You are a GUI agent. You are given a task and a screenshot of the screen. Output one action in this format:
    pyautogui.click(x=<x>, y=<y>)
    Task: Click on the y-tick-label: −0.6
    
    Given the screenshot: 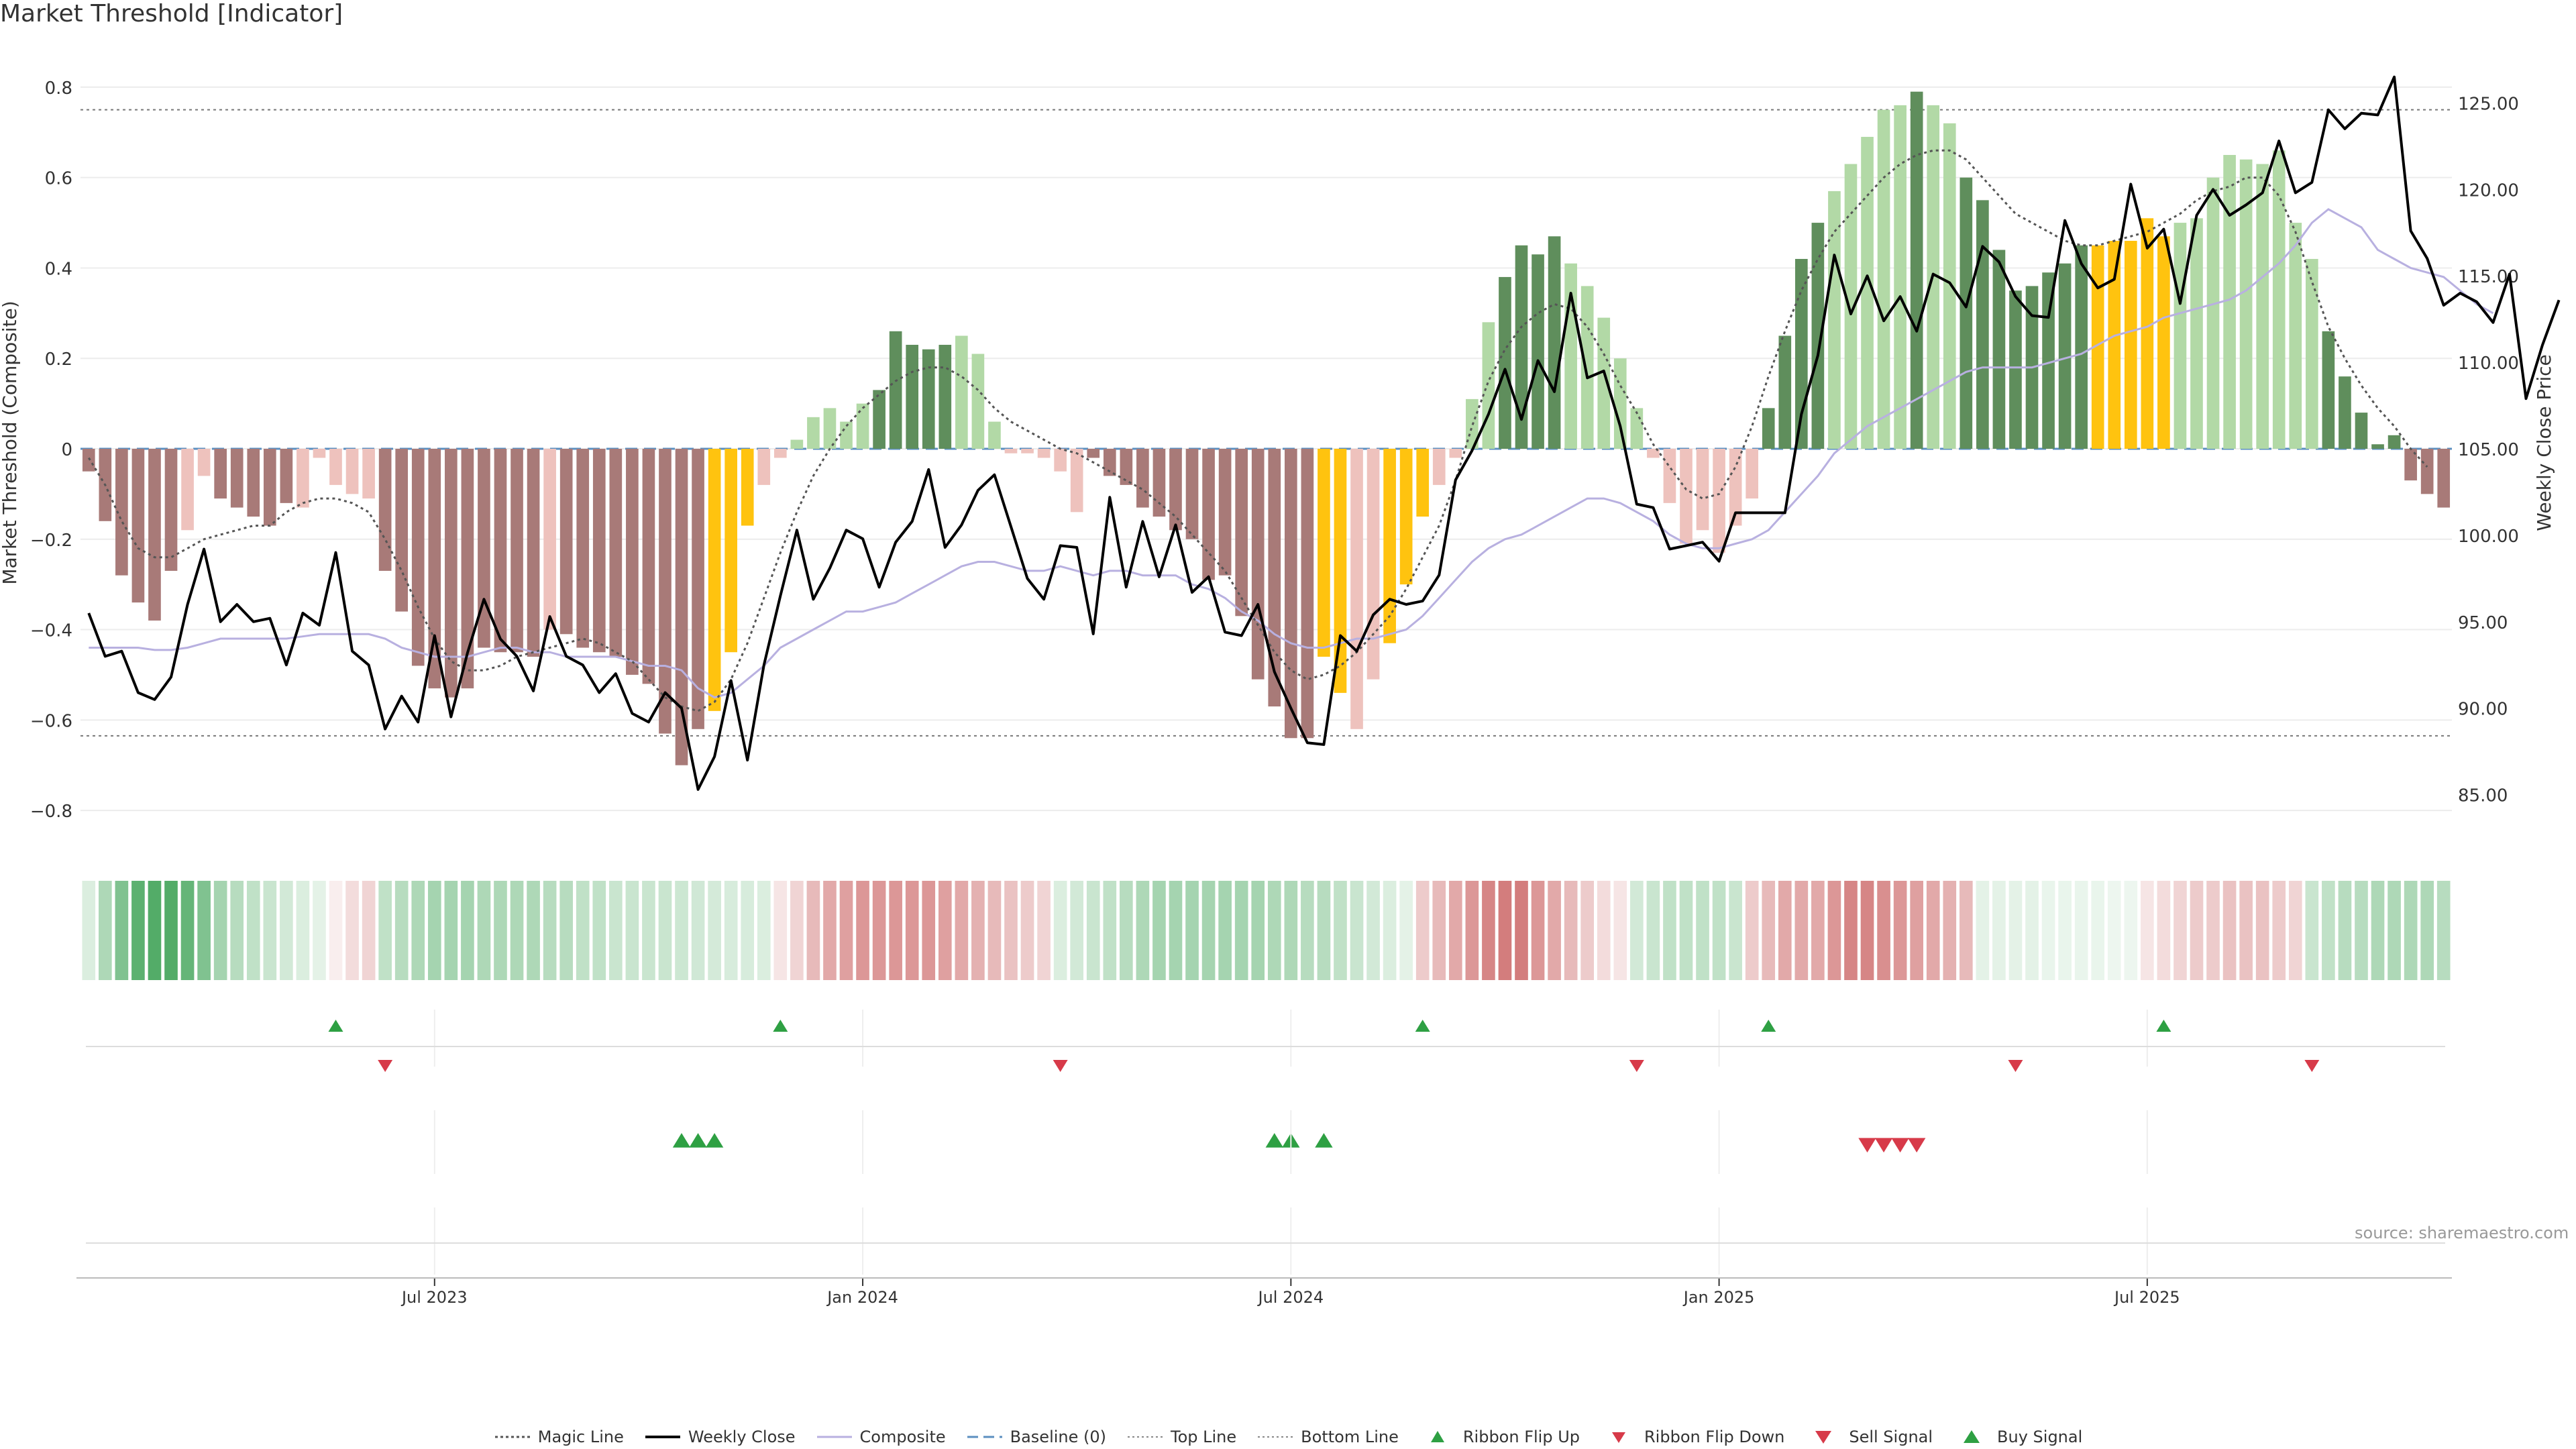 What is the action you would take?
    pyautogui.click(x=51, y=721)
    